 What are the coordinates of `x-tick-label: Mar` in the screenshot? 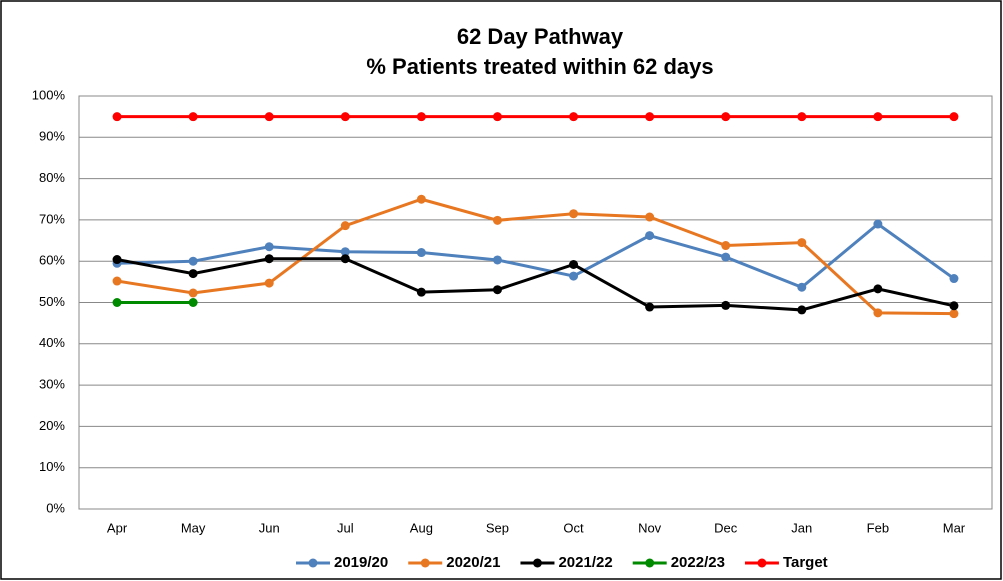 It's located at (954, 527).